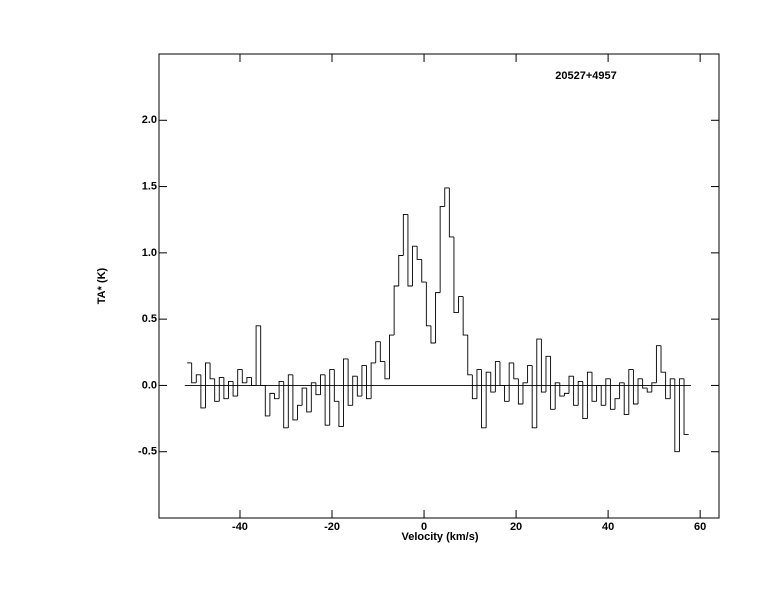 The height and width of the screenshot is (612, 774). I want to click on x-tick-label: 60, so click(700, 527).